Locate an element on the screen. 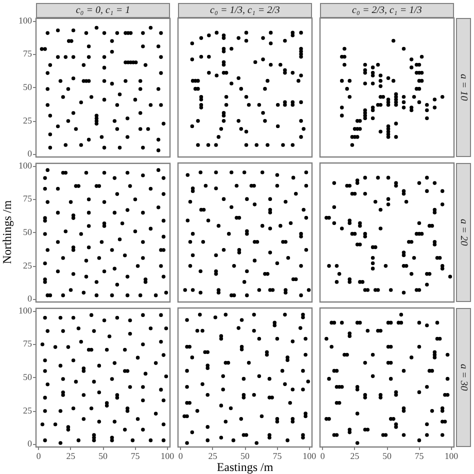 The image size is (474, 474). x-axis-title: Eastings /m is located at coordinates (245, 467).